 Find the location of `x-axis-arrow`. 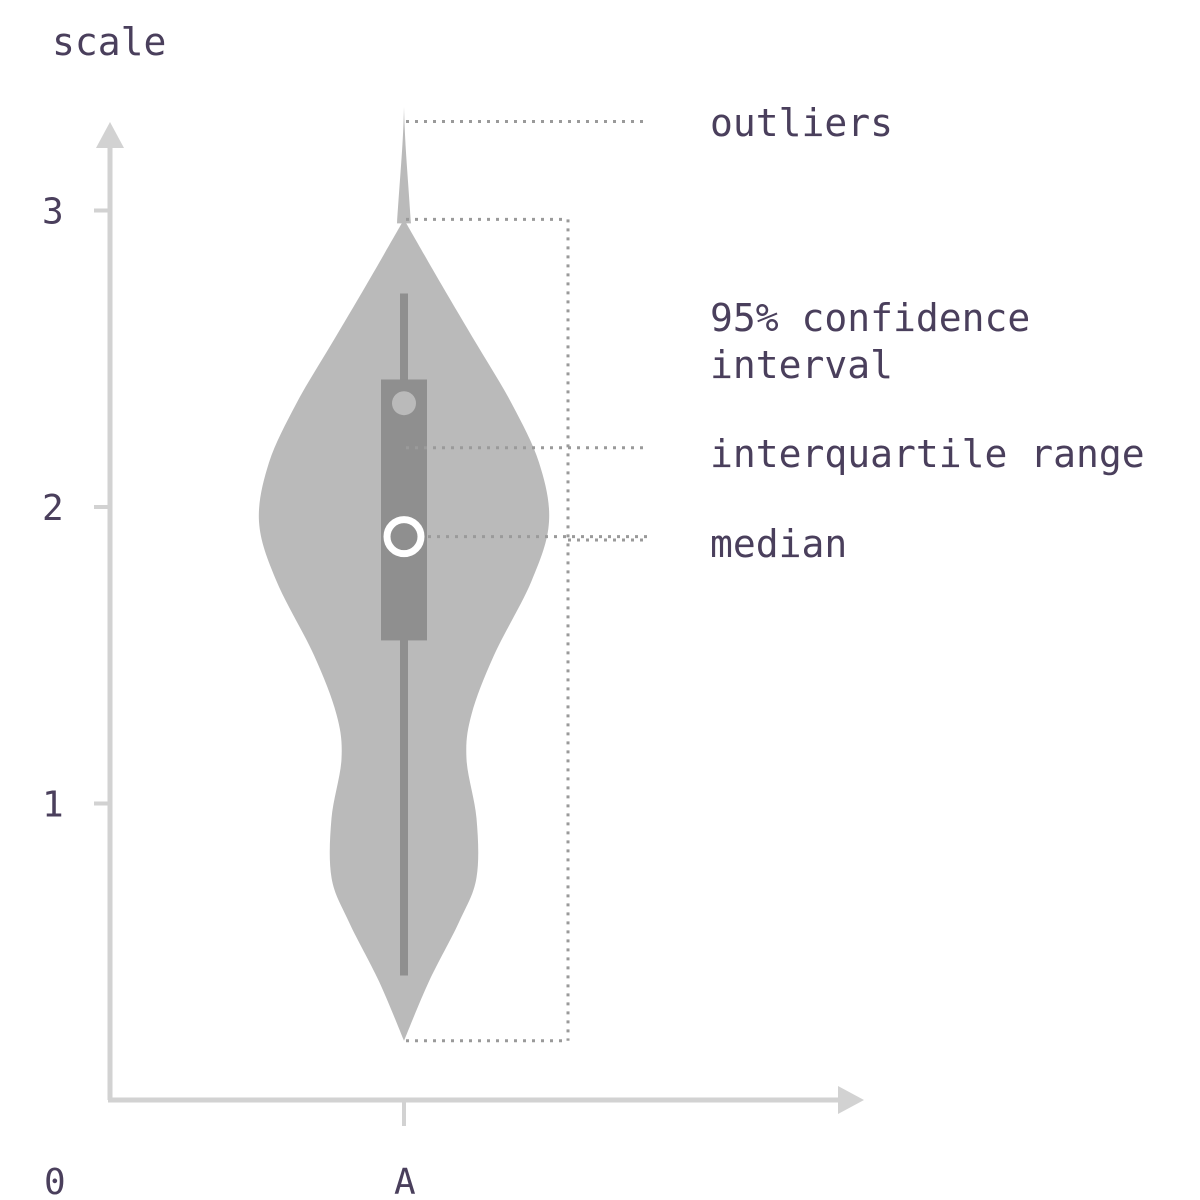

x-axis-arrow is located at coordinates (851, 1100).